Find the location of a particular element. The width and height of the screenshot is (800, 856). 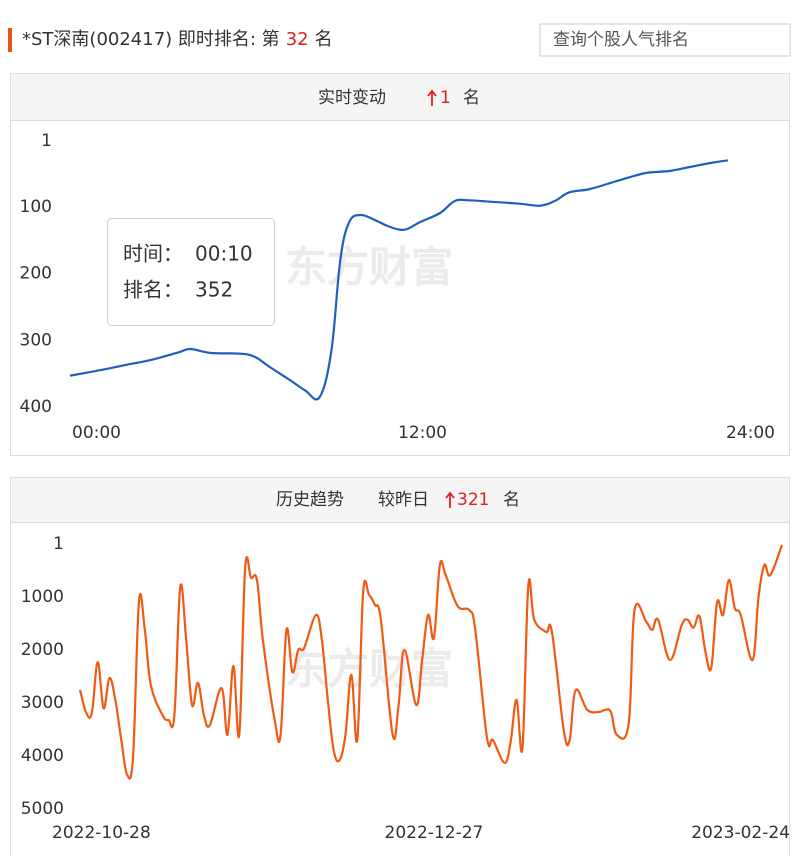

y-tick-label: 3000 is located at coordinates (42, 703).